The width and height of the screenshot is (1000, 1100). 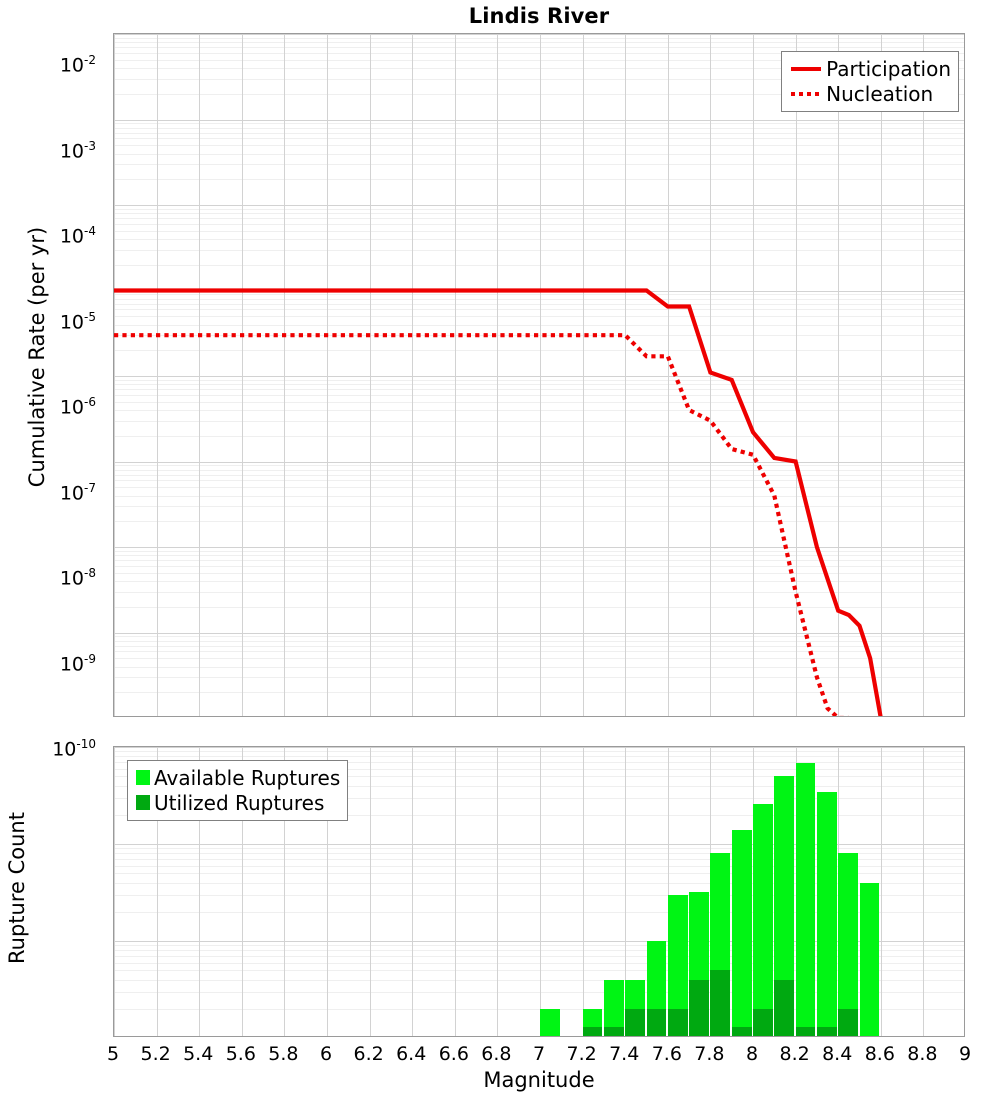 I want to click on y-tick-label: 10⁻³, so click(x=77, y=150).